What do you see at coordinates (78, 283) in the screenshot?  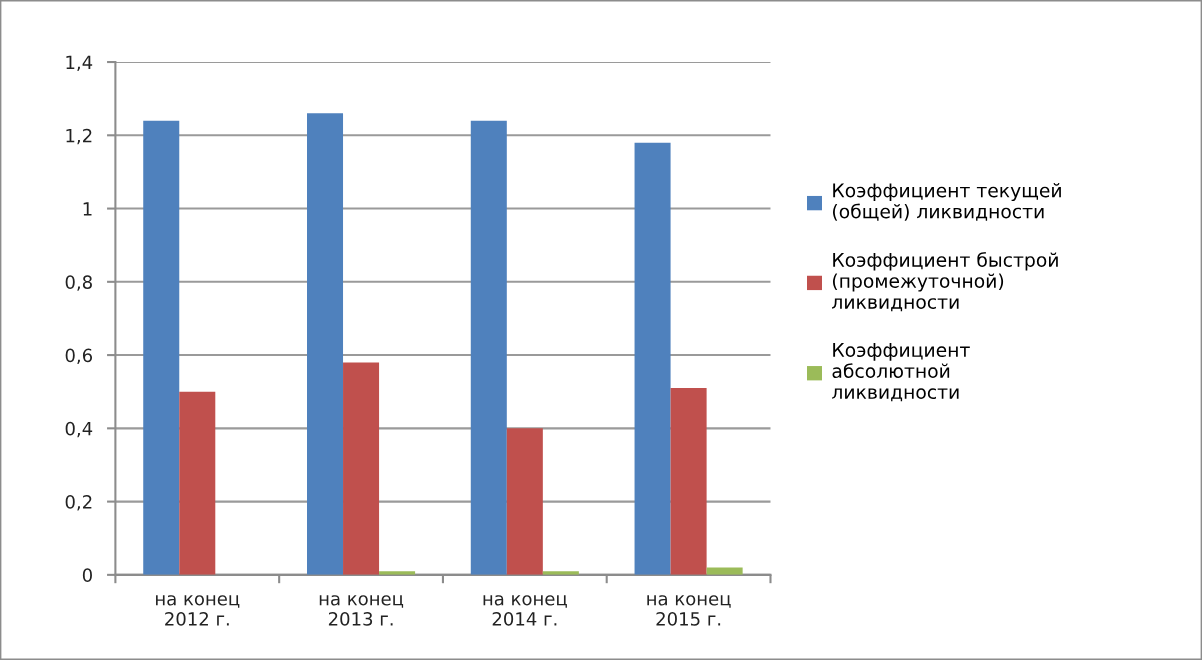 I see `y-tick-label: 0,8` at bounding box center [78, 283].